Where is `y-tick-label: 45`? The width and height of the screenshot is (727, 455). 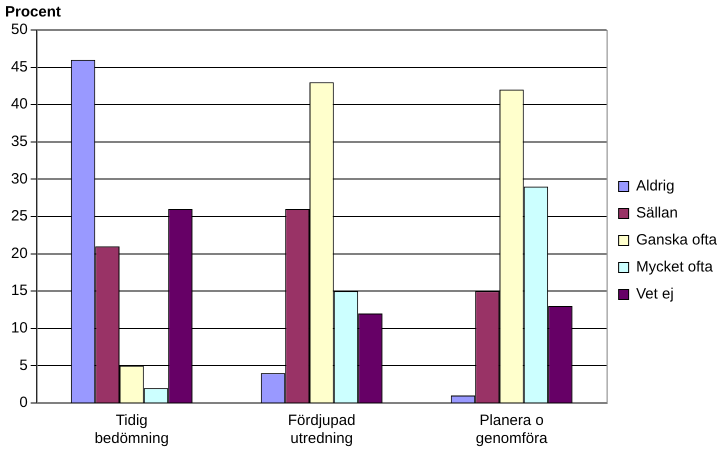 y-tick-label: 45 is located at coordinates (19, 67).